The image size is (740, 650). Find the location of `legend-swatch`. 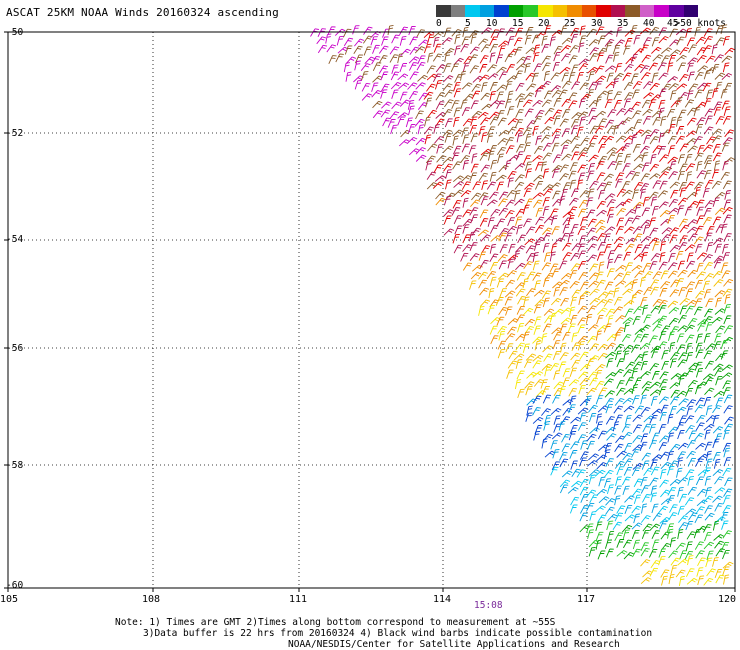

legend-swatch is located at coordinates (589, 11).